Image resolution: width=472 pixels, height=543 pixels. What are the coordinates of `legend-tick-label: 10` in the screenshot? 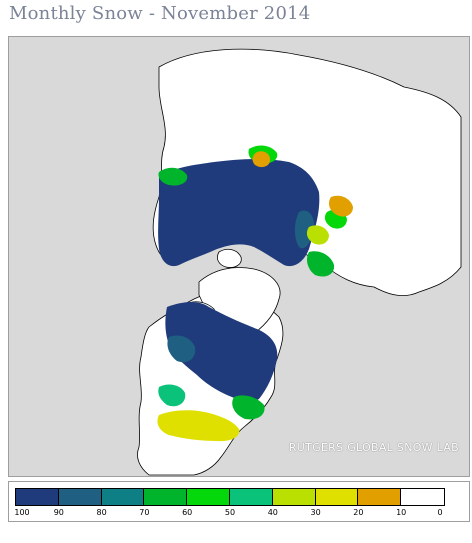 It's located at (401, 512).